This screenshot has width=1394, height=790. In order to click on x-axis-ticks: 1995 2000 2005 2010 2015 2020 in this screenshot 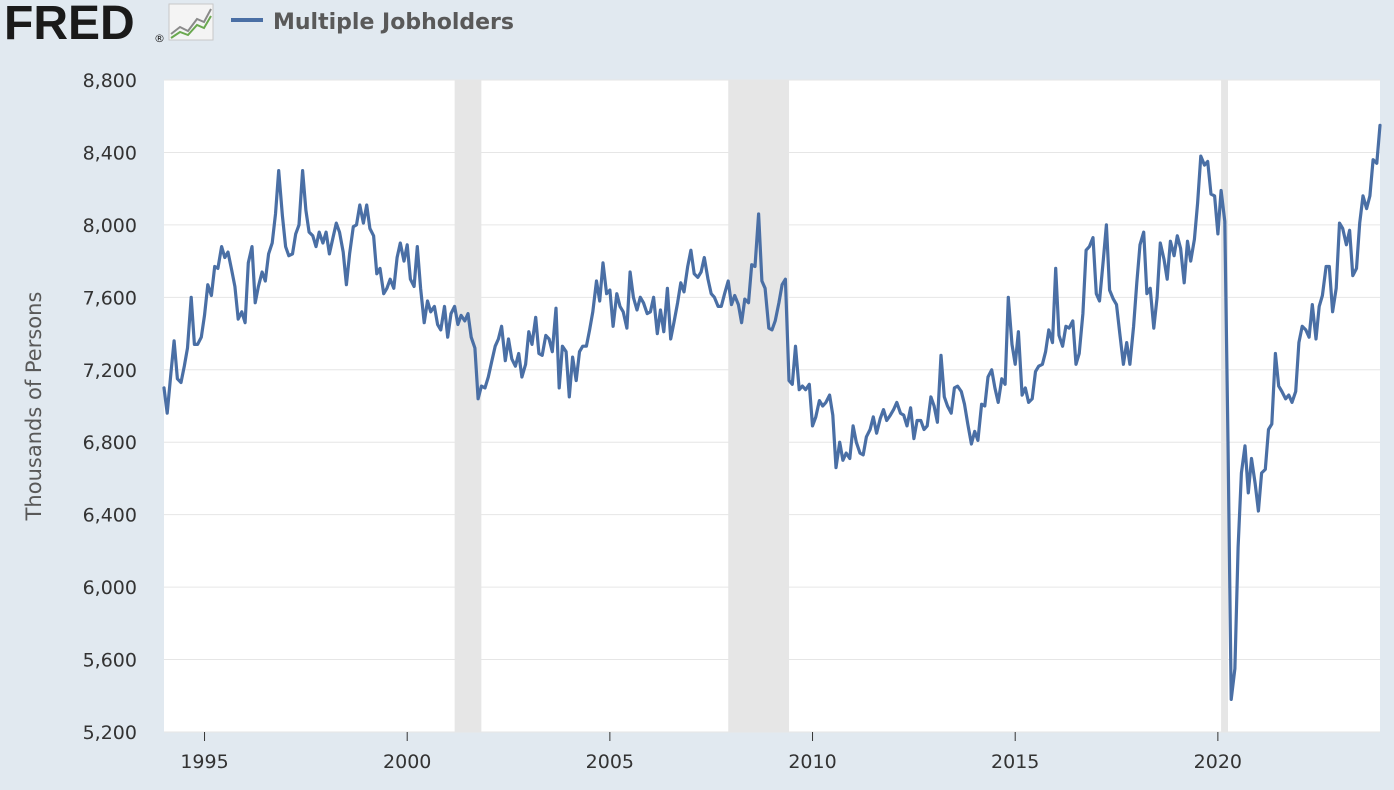, I will do `click(711, 752)`.